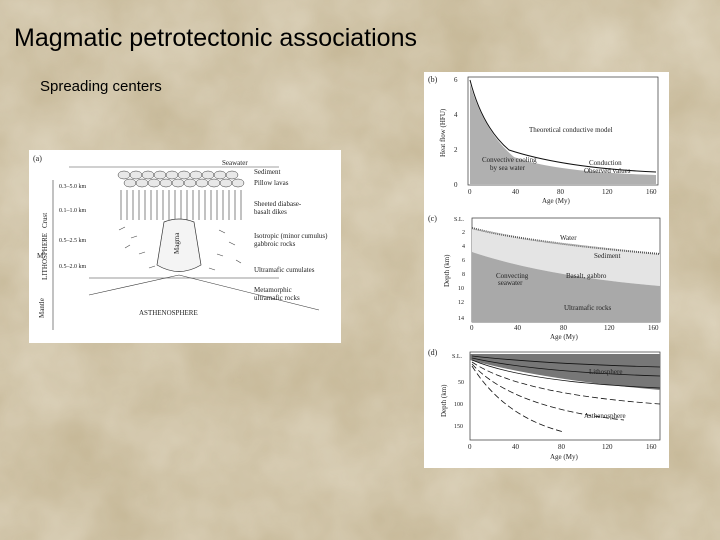  What do you see at coordinates (458, 427) in the screenshot?
I see `lith-ytick-3: 150` at bounding box center [458, 427].